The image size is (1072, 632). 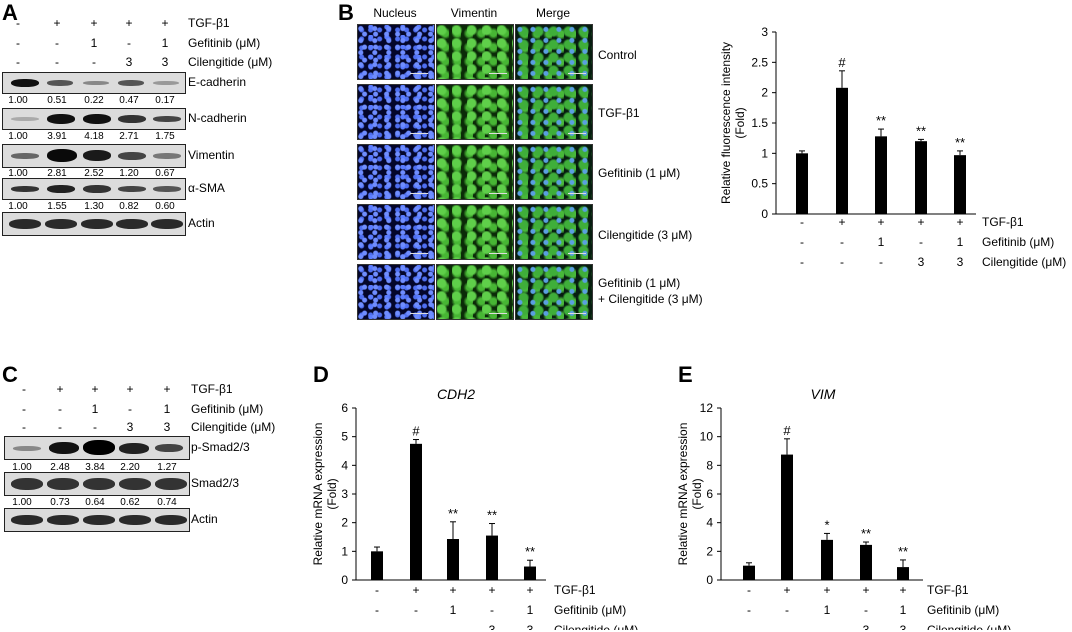 What do you see at coordinates (395, 13) in the screenshot?
I see `column-header-nucleus: Nucleus` at bounding box center [395, 13].